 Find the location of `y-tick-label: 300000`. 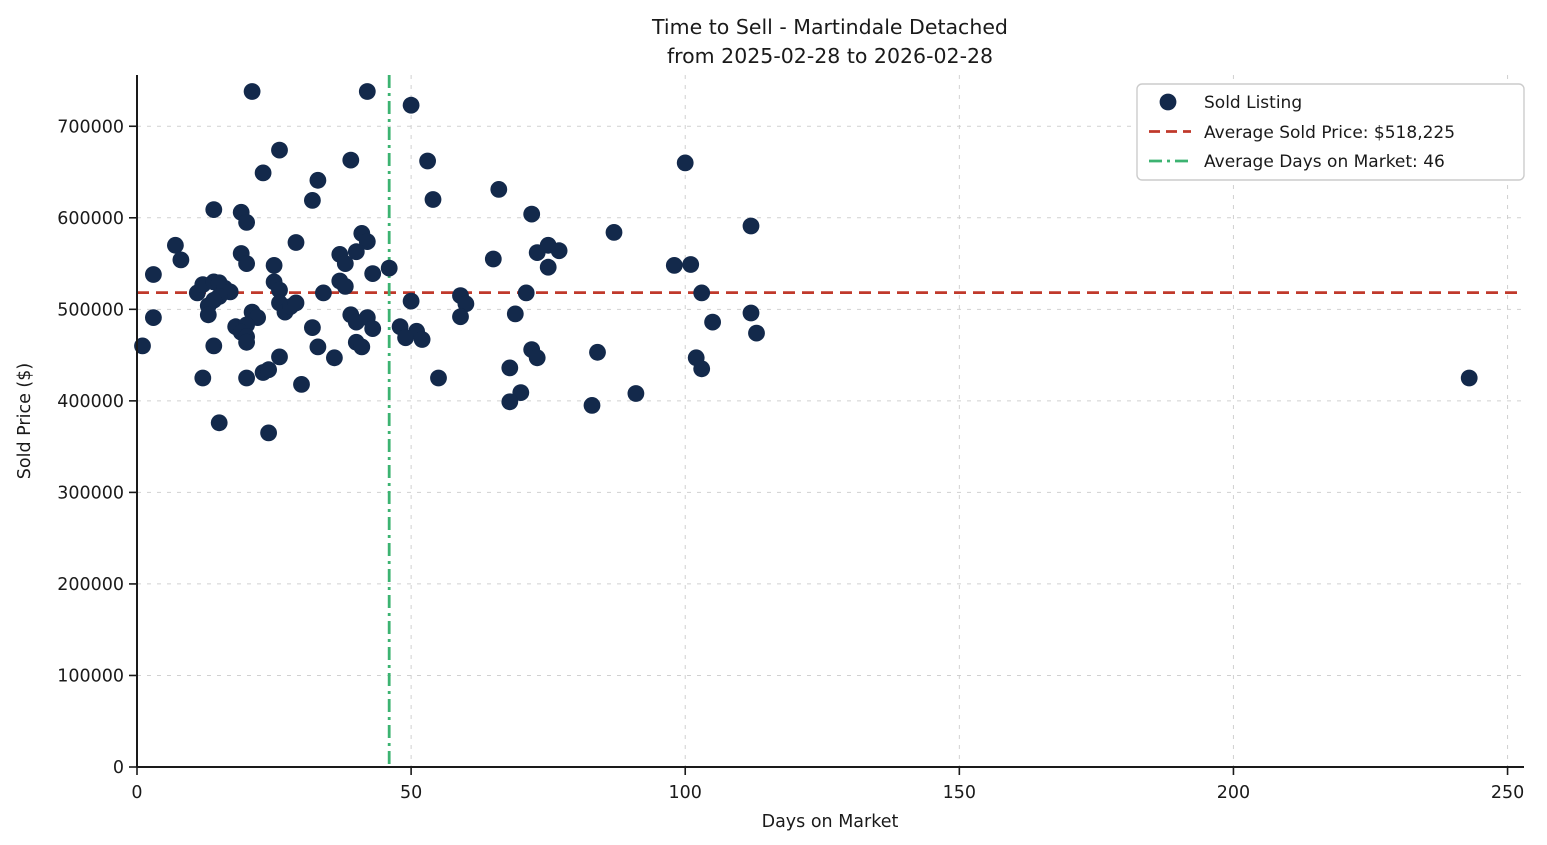

y-tick-label: 300000 is located at coordinates (90, 493).